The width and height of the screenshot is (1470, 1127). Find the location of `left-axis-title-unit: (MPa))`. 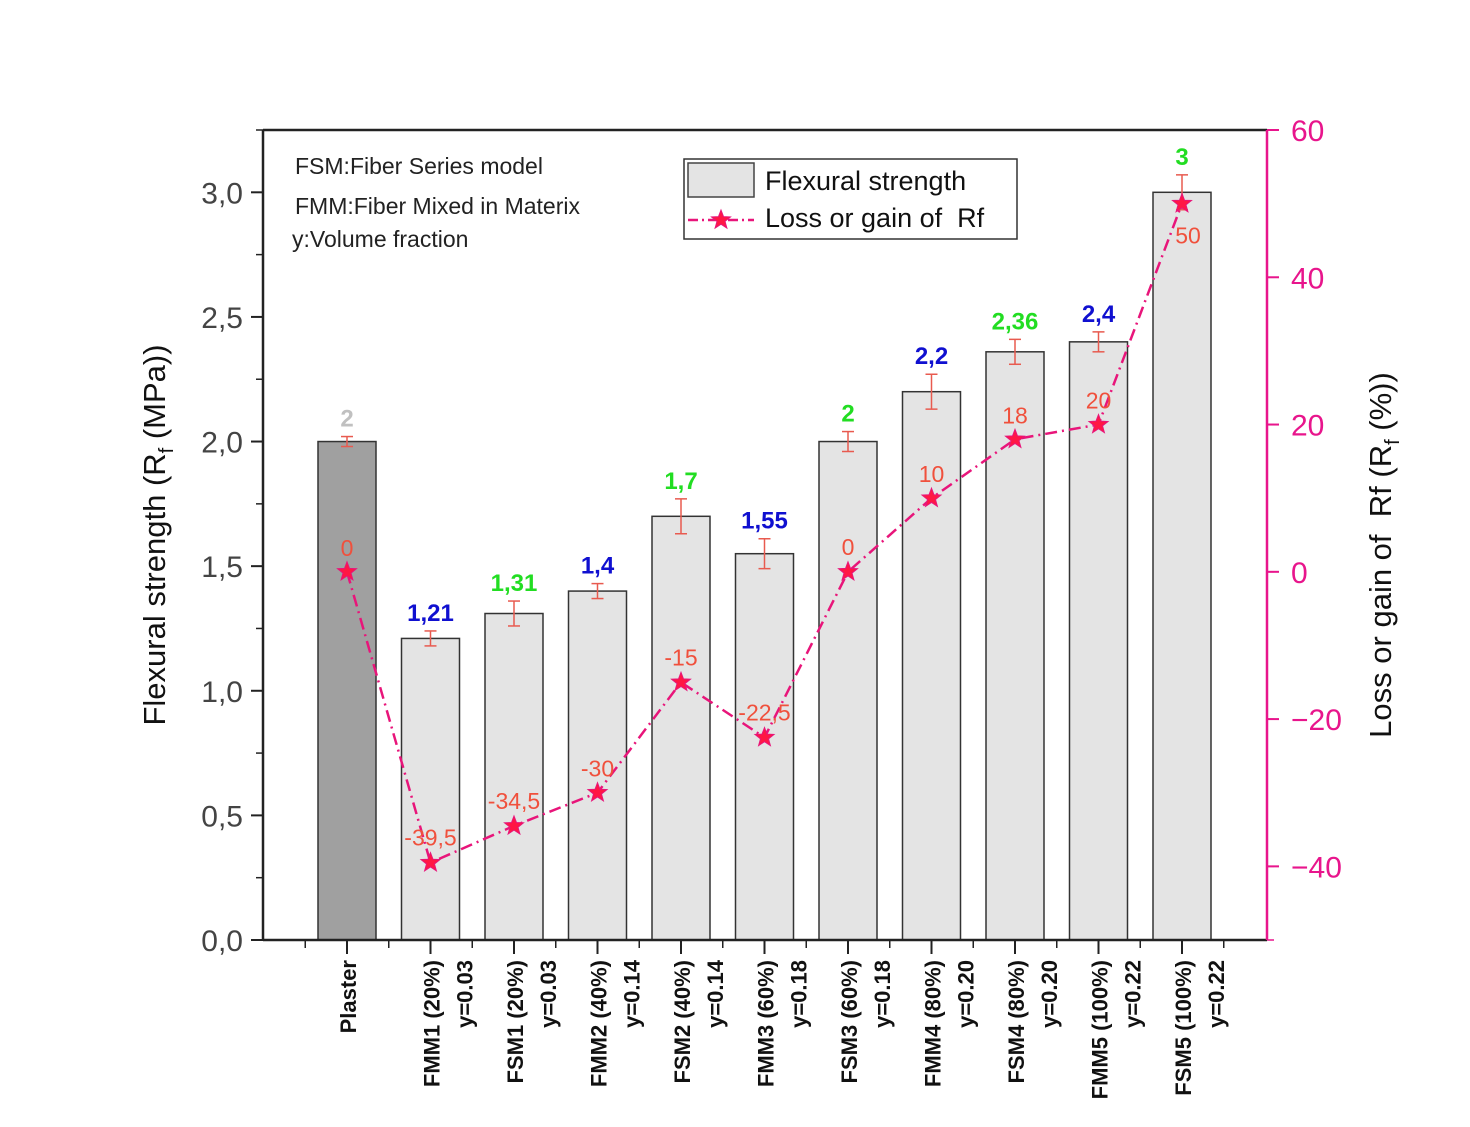

left-axis-title-unit: (MPa)) is located at coordinates (154, 395).